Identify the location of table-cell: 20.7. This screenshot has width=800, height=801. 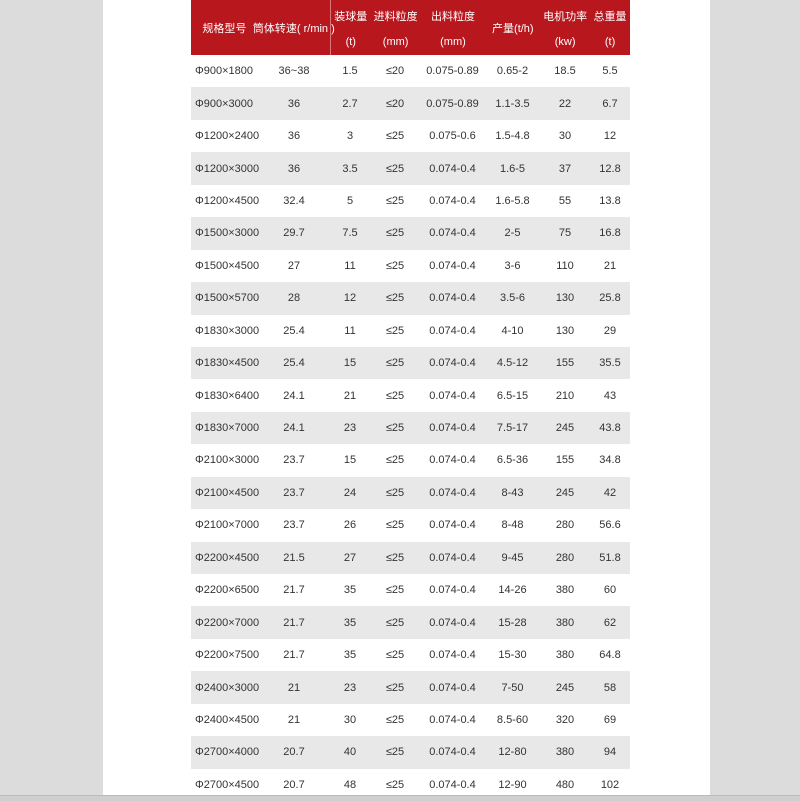
(294, 784).